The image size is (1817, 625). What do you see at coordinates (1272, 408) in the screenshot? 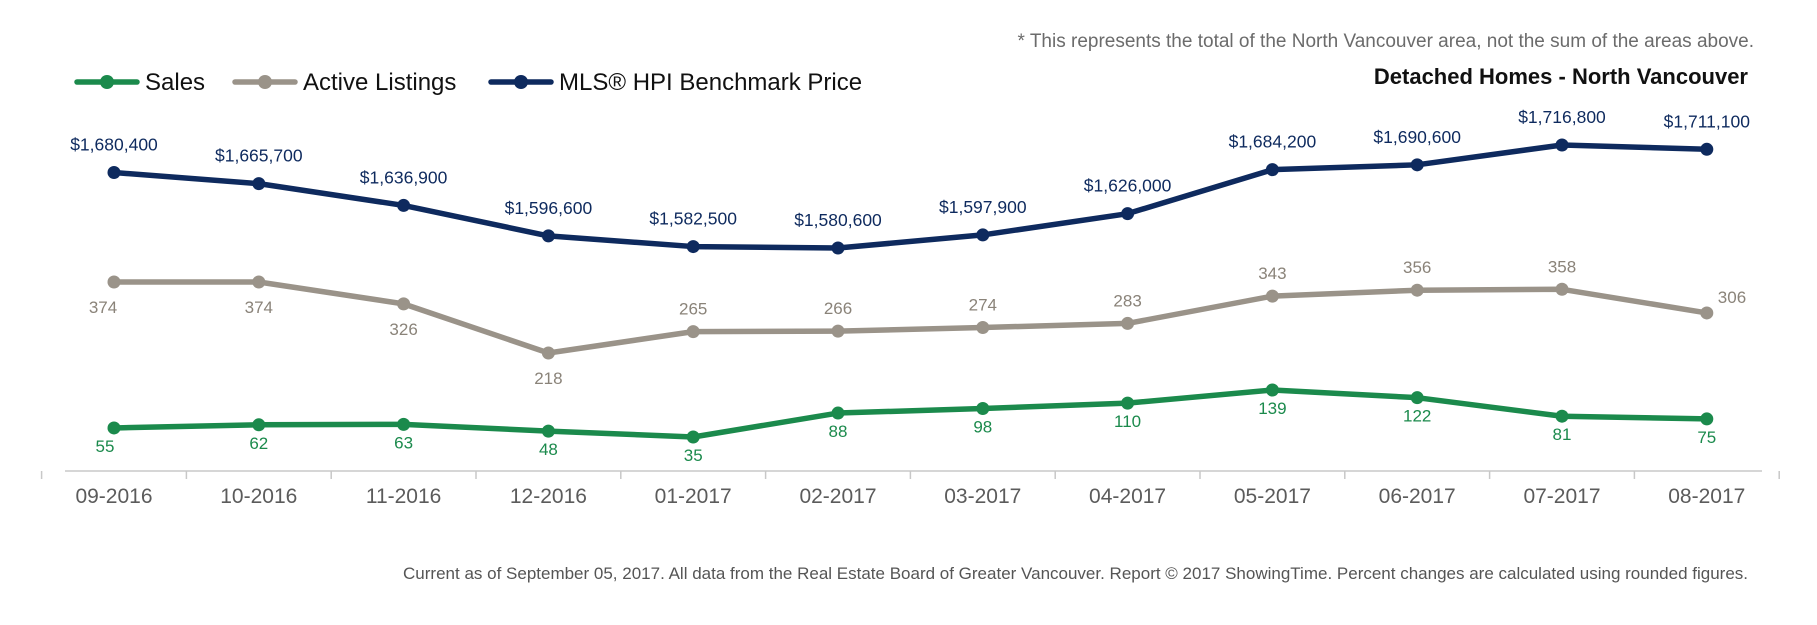
I see `sales-data-label: 139` at bounding box center [1272, 408].